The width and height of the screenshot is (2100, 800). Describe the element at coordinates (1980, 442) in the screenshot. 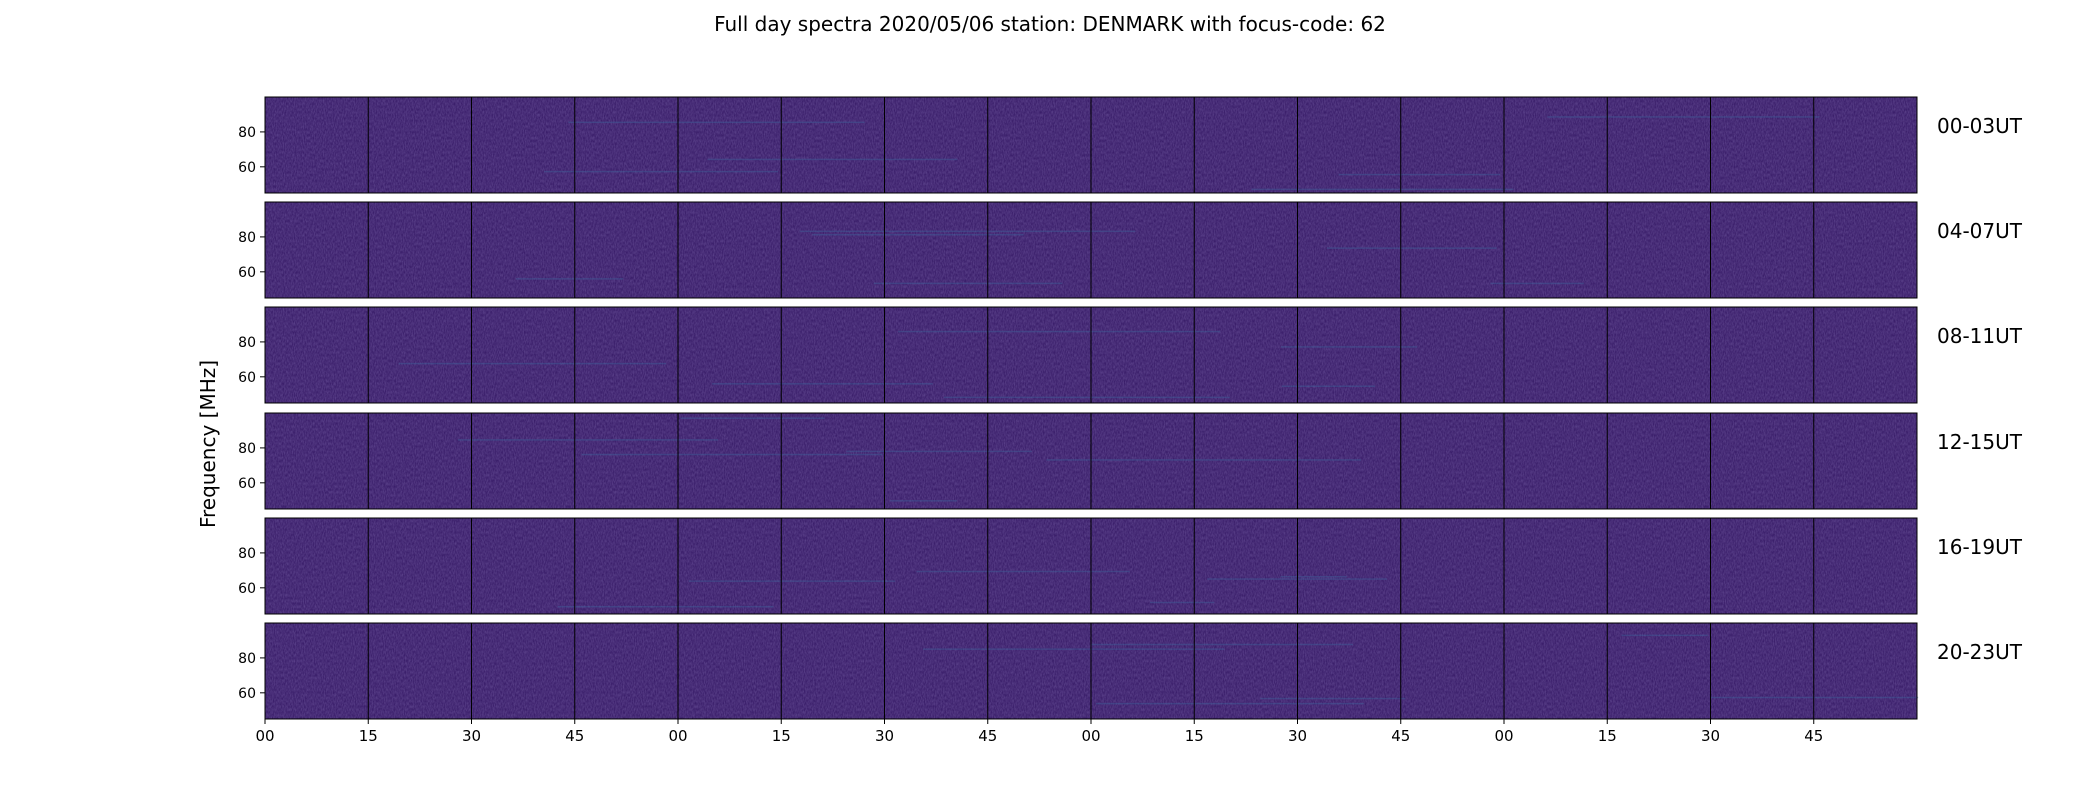

I see `row-label: 12-15UT` at that location.